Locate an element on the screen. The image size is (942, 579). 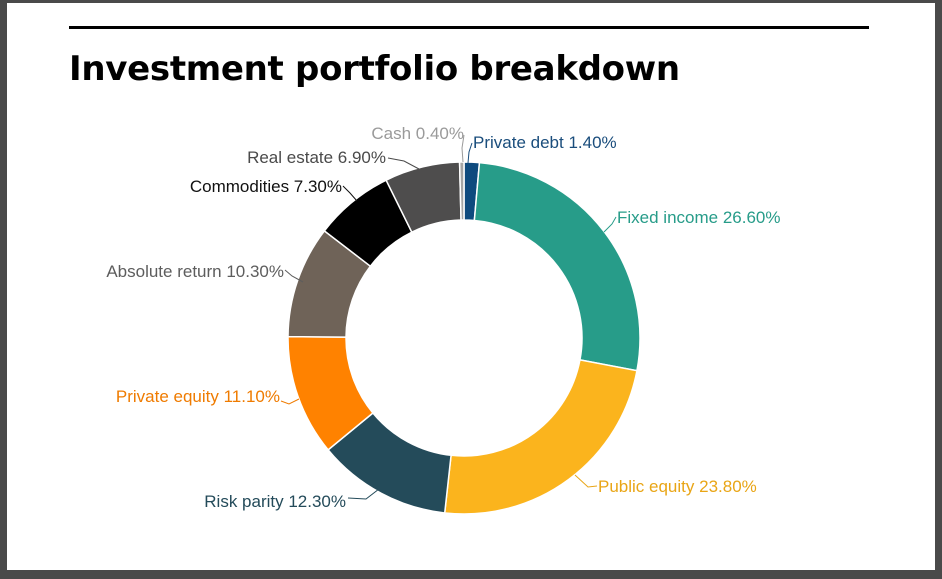
label-cash: Cash 0.40% is located at coordinates (417, 133).